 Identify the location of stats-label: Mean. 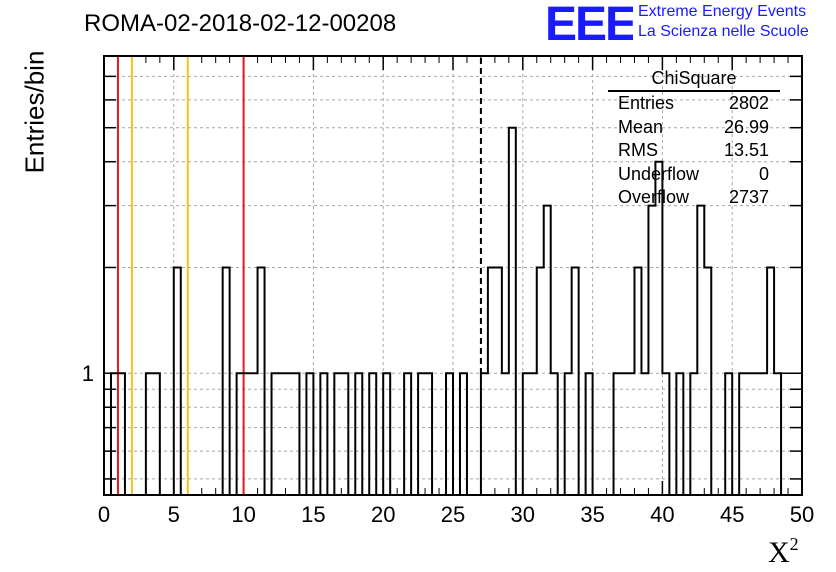
(641, 126).